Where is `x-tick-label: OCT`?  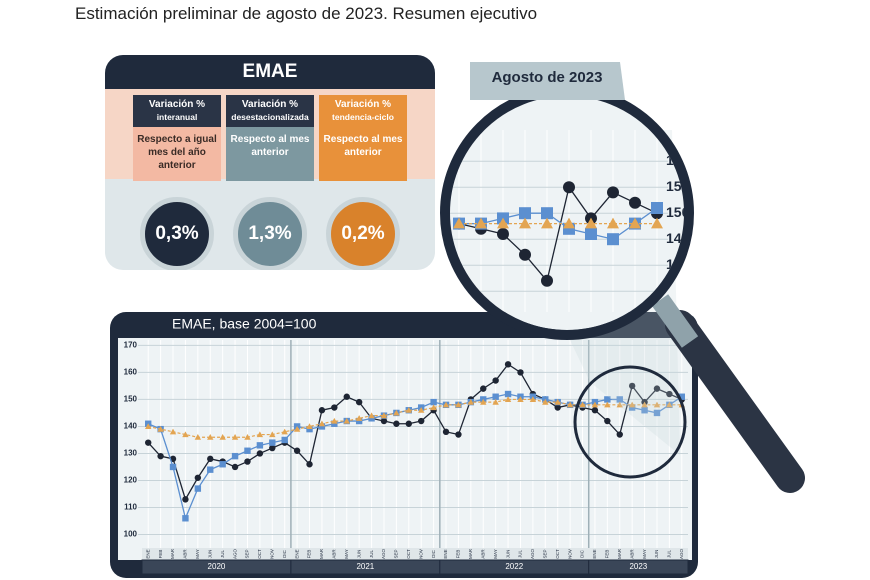 x-tick-label: OCT is located at coordinates (557, 554).